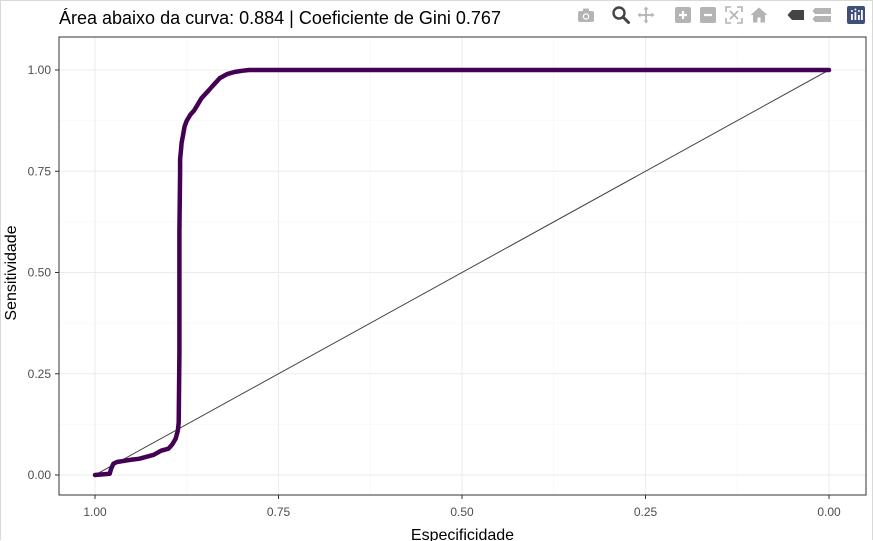 The height and width of the screenshot is (541, 873). Describe the element at coordinates (646, 15) in the screenshot. I see `pan-icon` at that location.